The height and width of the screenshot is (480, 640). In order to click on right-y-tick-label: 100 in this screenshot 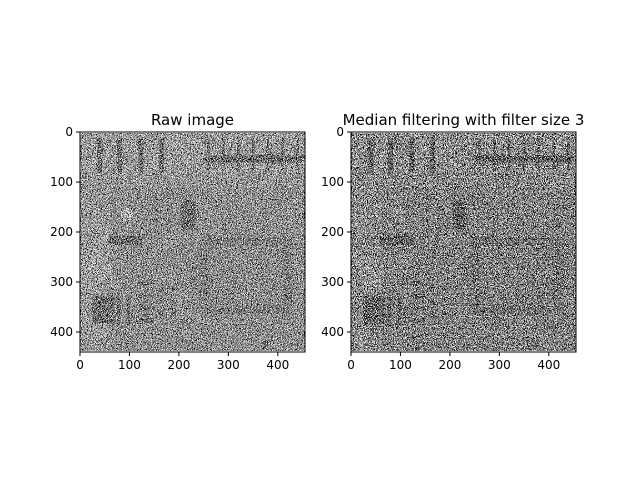, I will do `click(332, 182)`.